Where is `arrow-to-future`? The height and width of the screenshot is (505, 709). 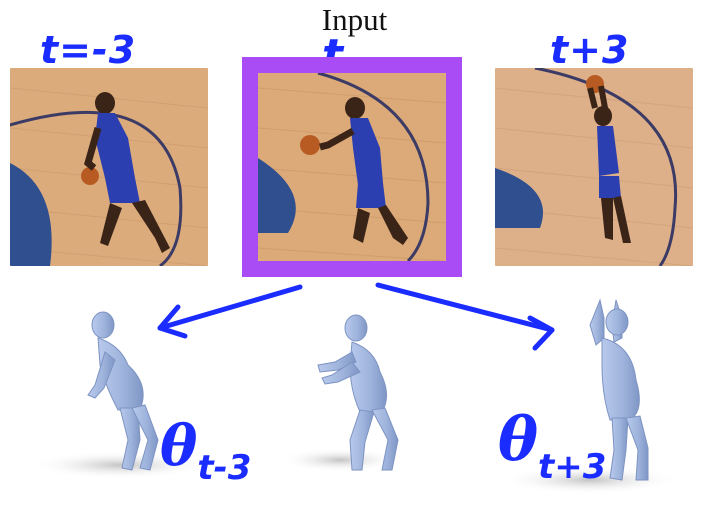
arrow-to-future is located at coordinates (465, 316).